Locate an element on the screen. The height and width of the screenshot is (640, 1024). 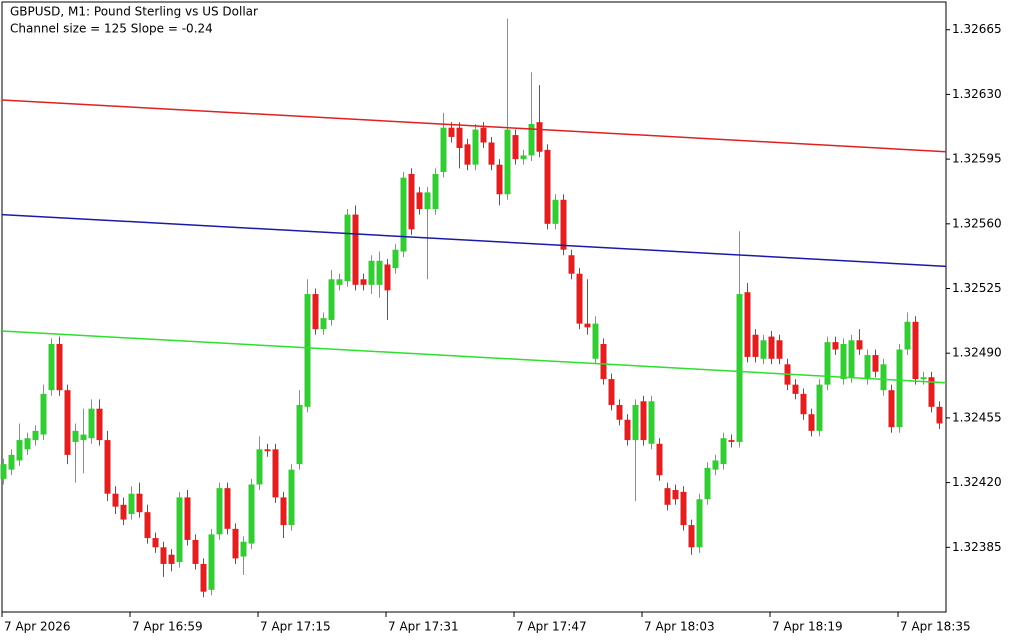
y-tick-label: 1.32385 is located at coordinates (977, 547).